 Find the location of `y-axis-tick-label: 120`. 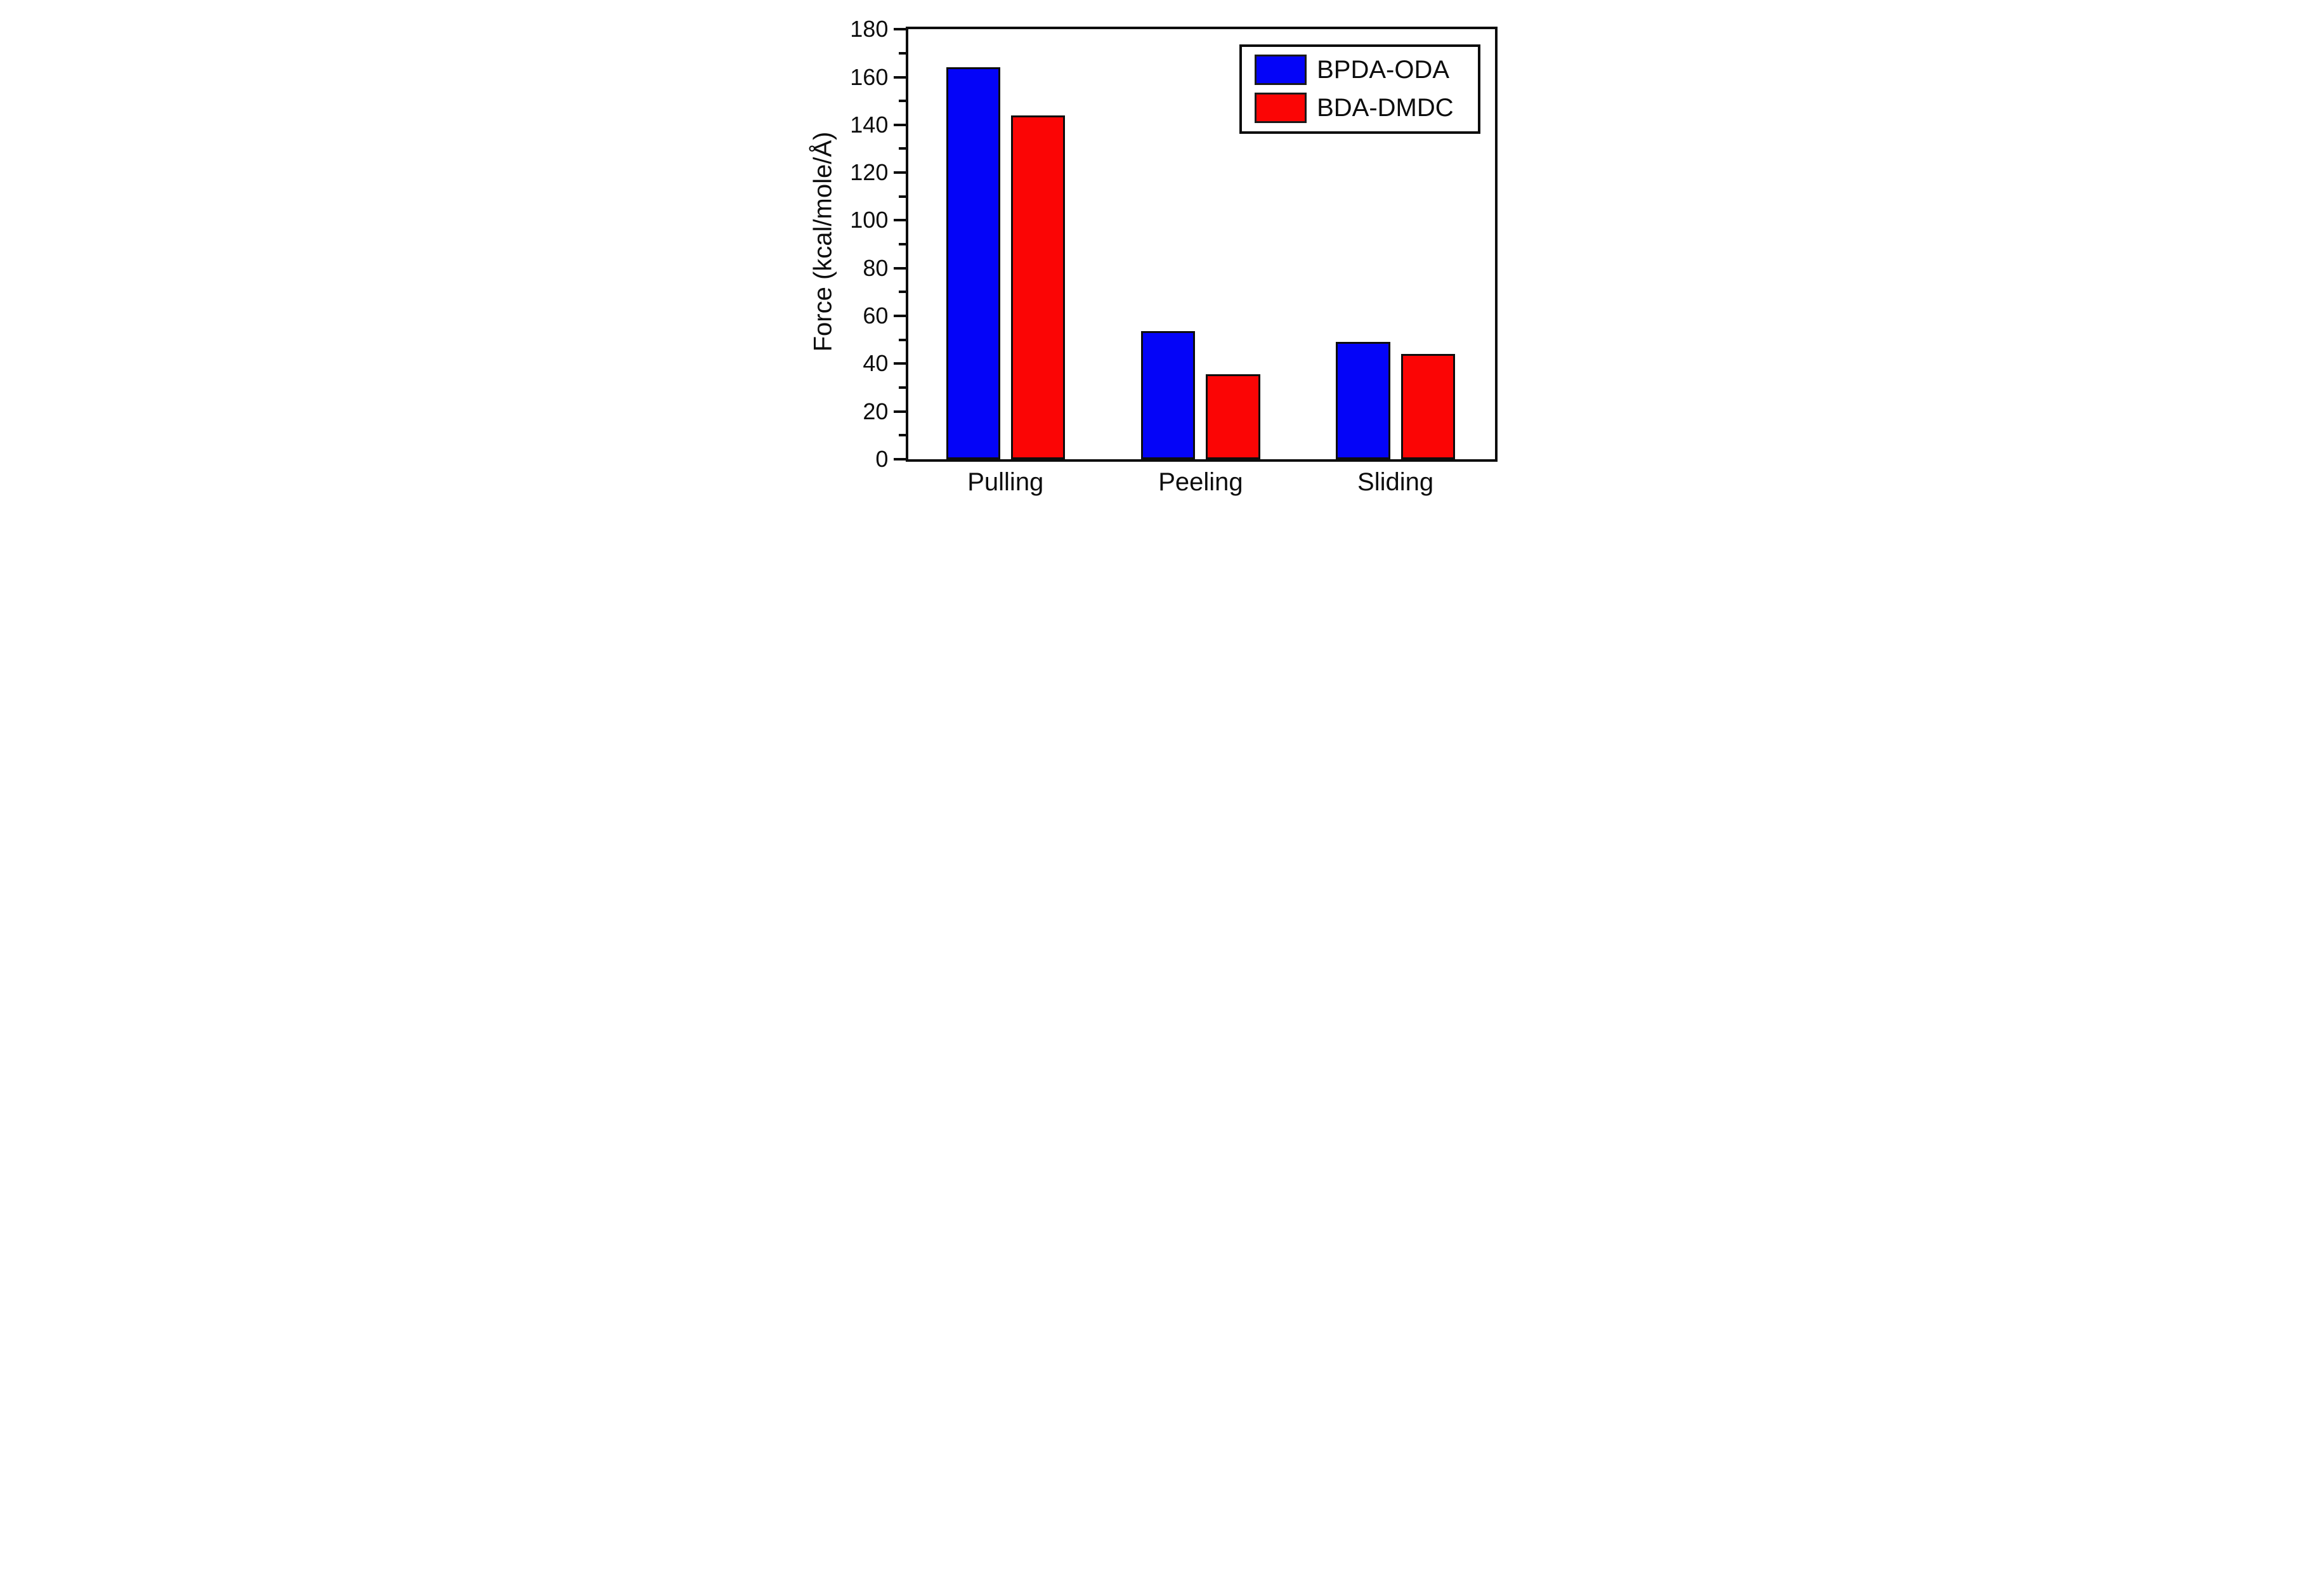

y-axis-tick-label: 120 is located at coordinates (869, 172).